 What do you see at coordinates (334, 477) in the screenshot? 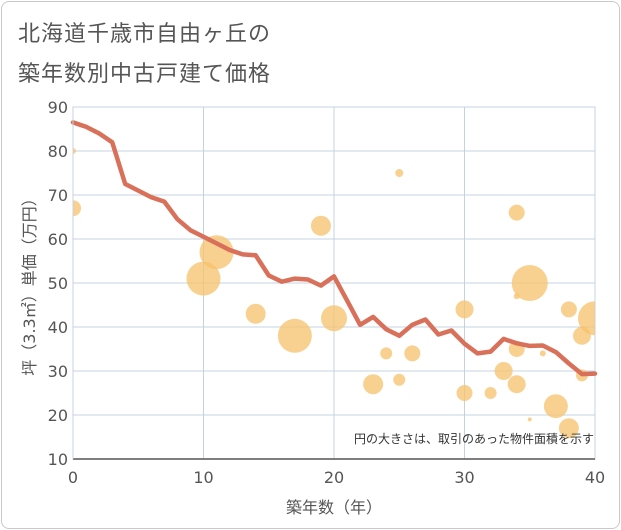
I see `x-tick-label: 20` at bounding box center [334, 477].